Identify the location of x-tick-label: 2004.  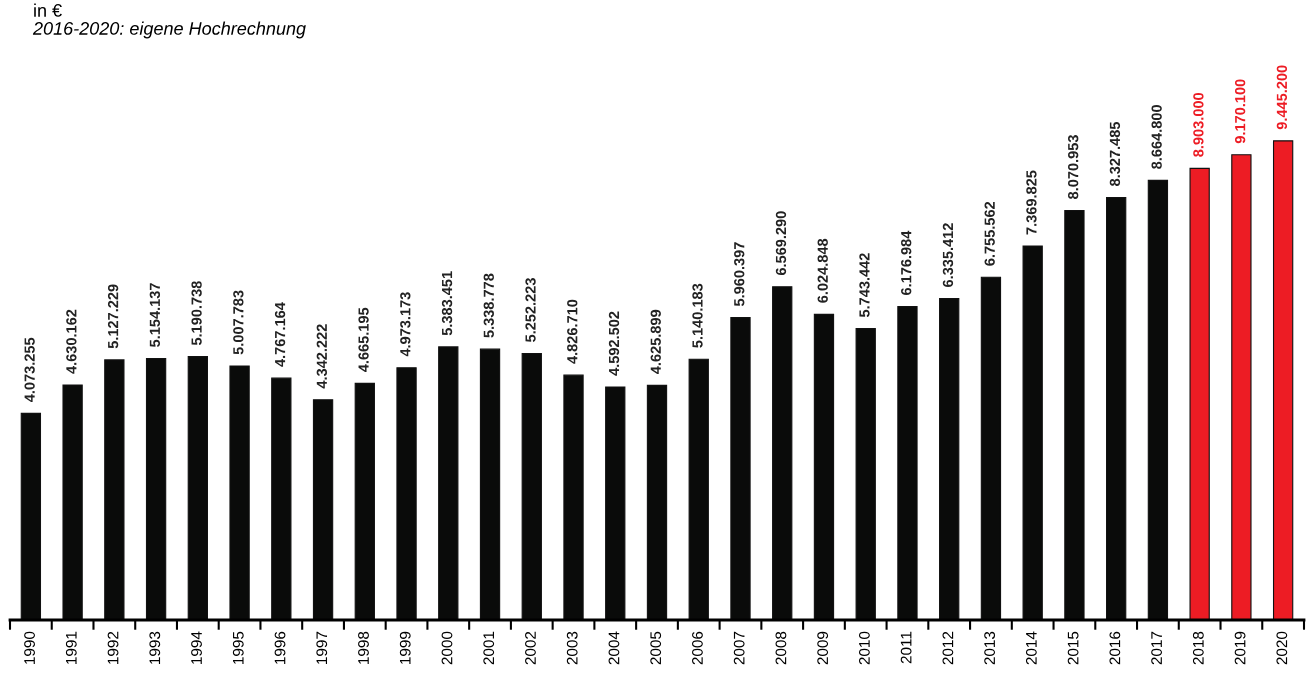
(614, 648).